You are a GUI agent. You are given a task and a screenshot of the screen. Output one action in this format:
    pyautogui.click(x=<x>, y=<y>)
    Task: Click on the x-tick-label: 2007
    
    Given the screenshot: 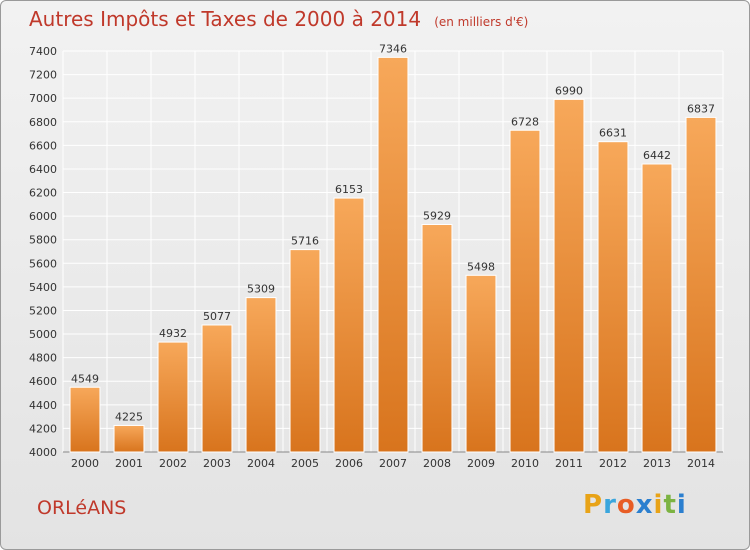 What is the action you would take?
    pyautogui.click(x=393, y=463)
    